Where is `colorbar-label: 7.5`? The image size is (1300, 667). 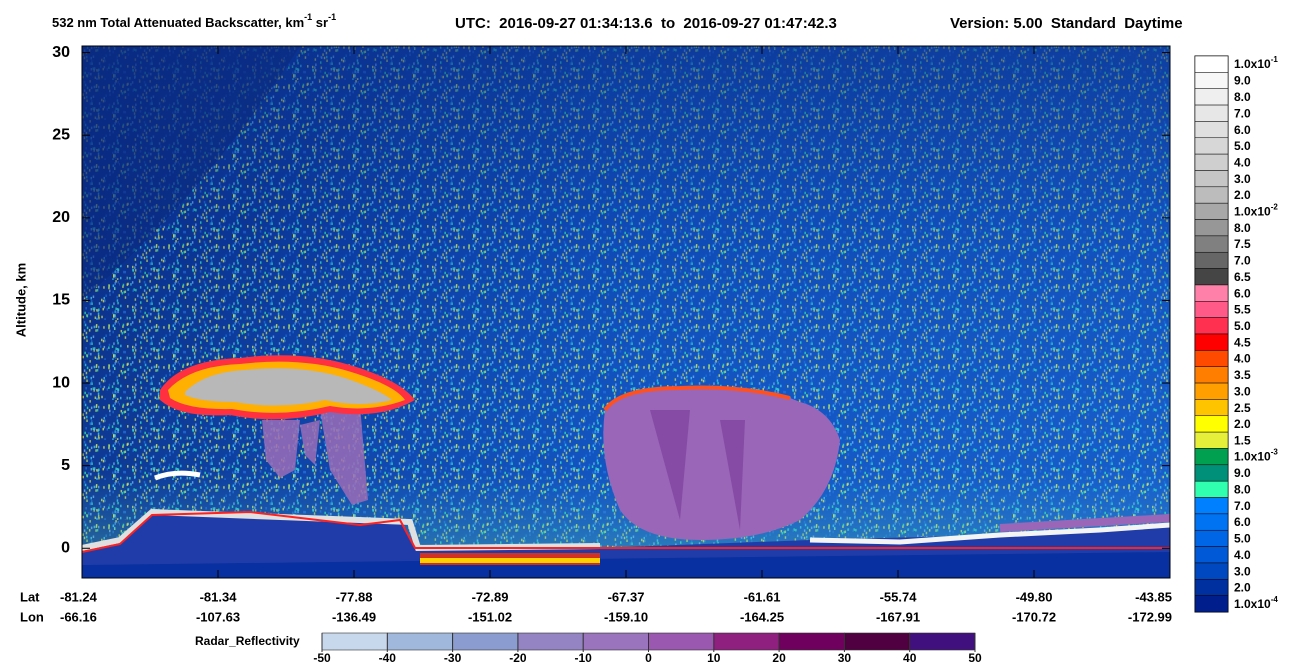 colorbar-label: 7.5 is located at coordinates (1242, 244).